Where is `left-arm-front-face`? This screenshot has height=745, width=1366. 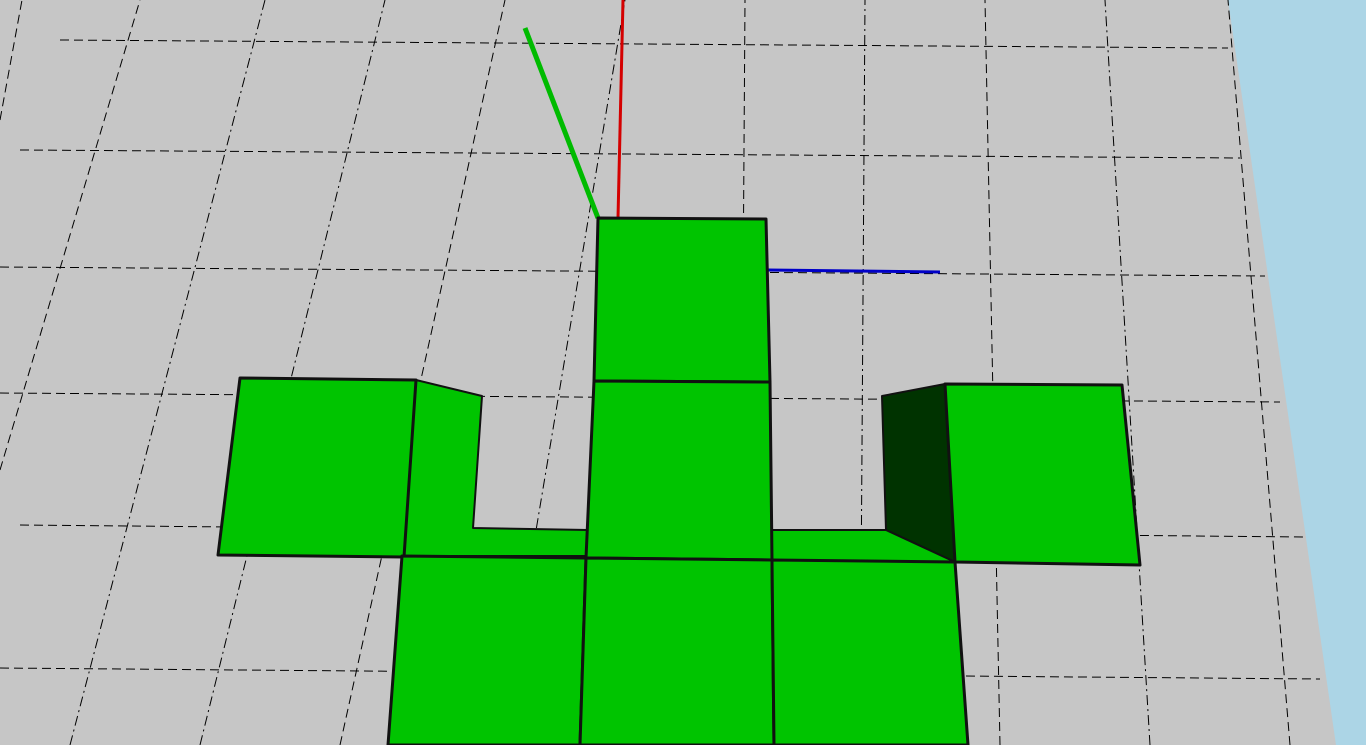 left-arm-front-face is located at coordinates (317, 467).